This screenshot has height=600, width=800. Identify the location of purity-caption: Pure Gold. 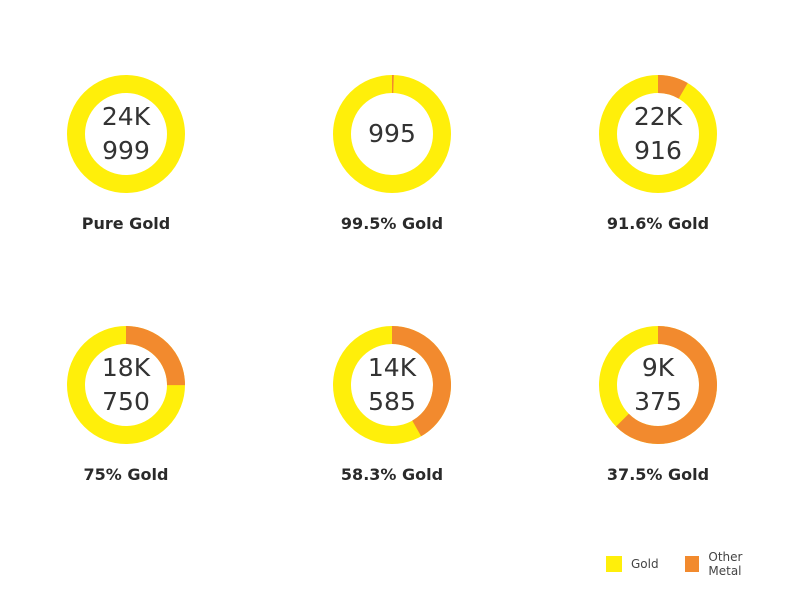
(126, 223).